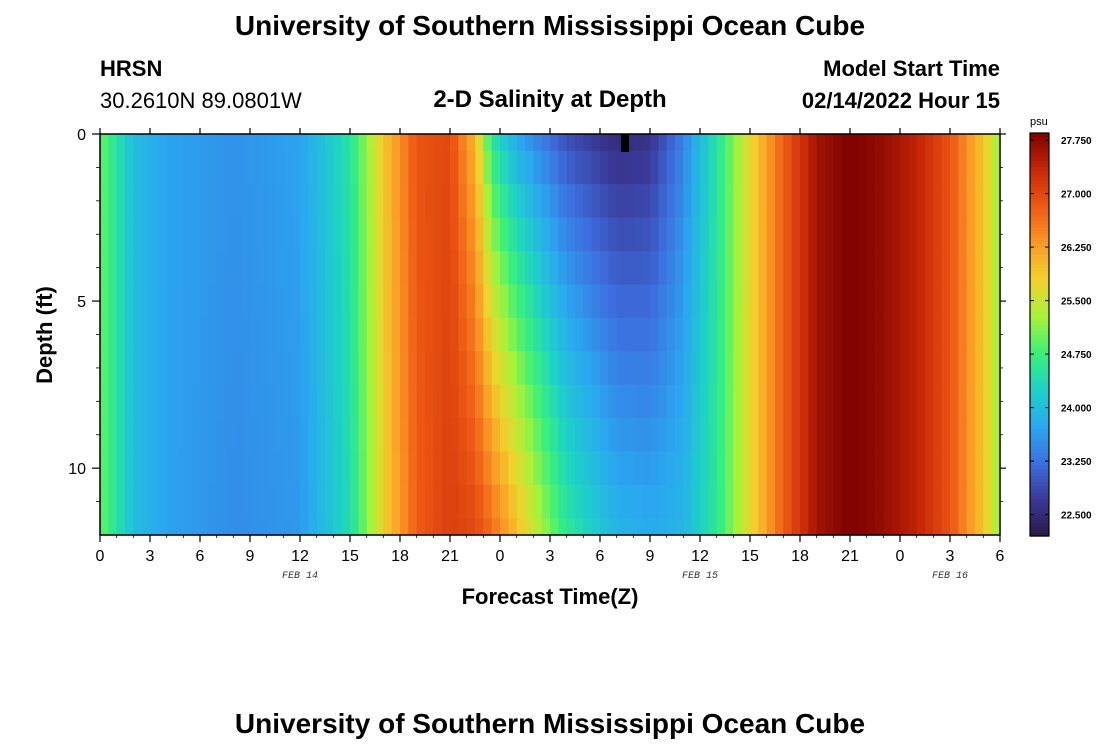 Image resolution: width=1100 pixels, height=750 pixels. Describe the element at coordinates (750, 556) in the screenshot. I see `x-tick-label: 15` at that location.